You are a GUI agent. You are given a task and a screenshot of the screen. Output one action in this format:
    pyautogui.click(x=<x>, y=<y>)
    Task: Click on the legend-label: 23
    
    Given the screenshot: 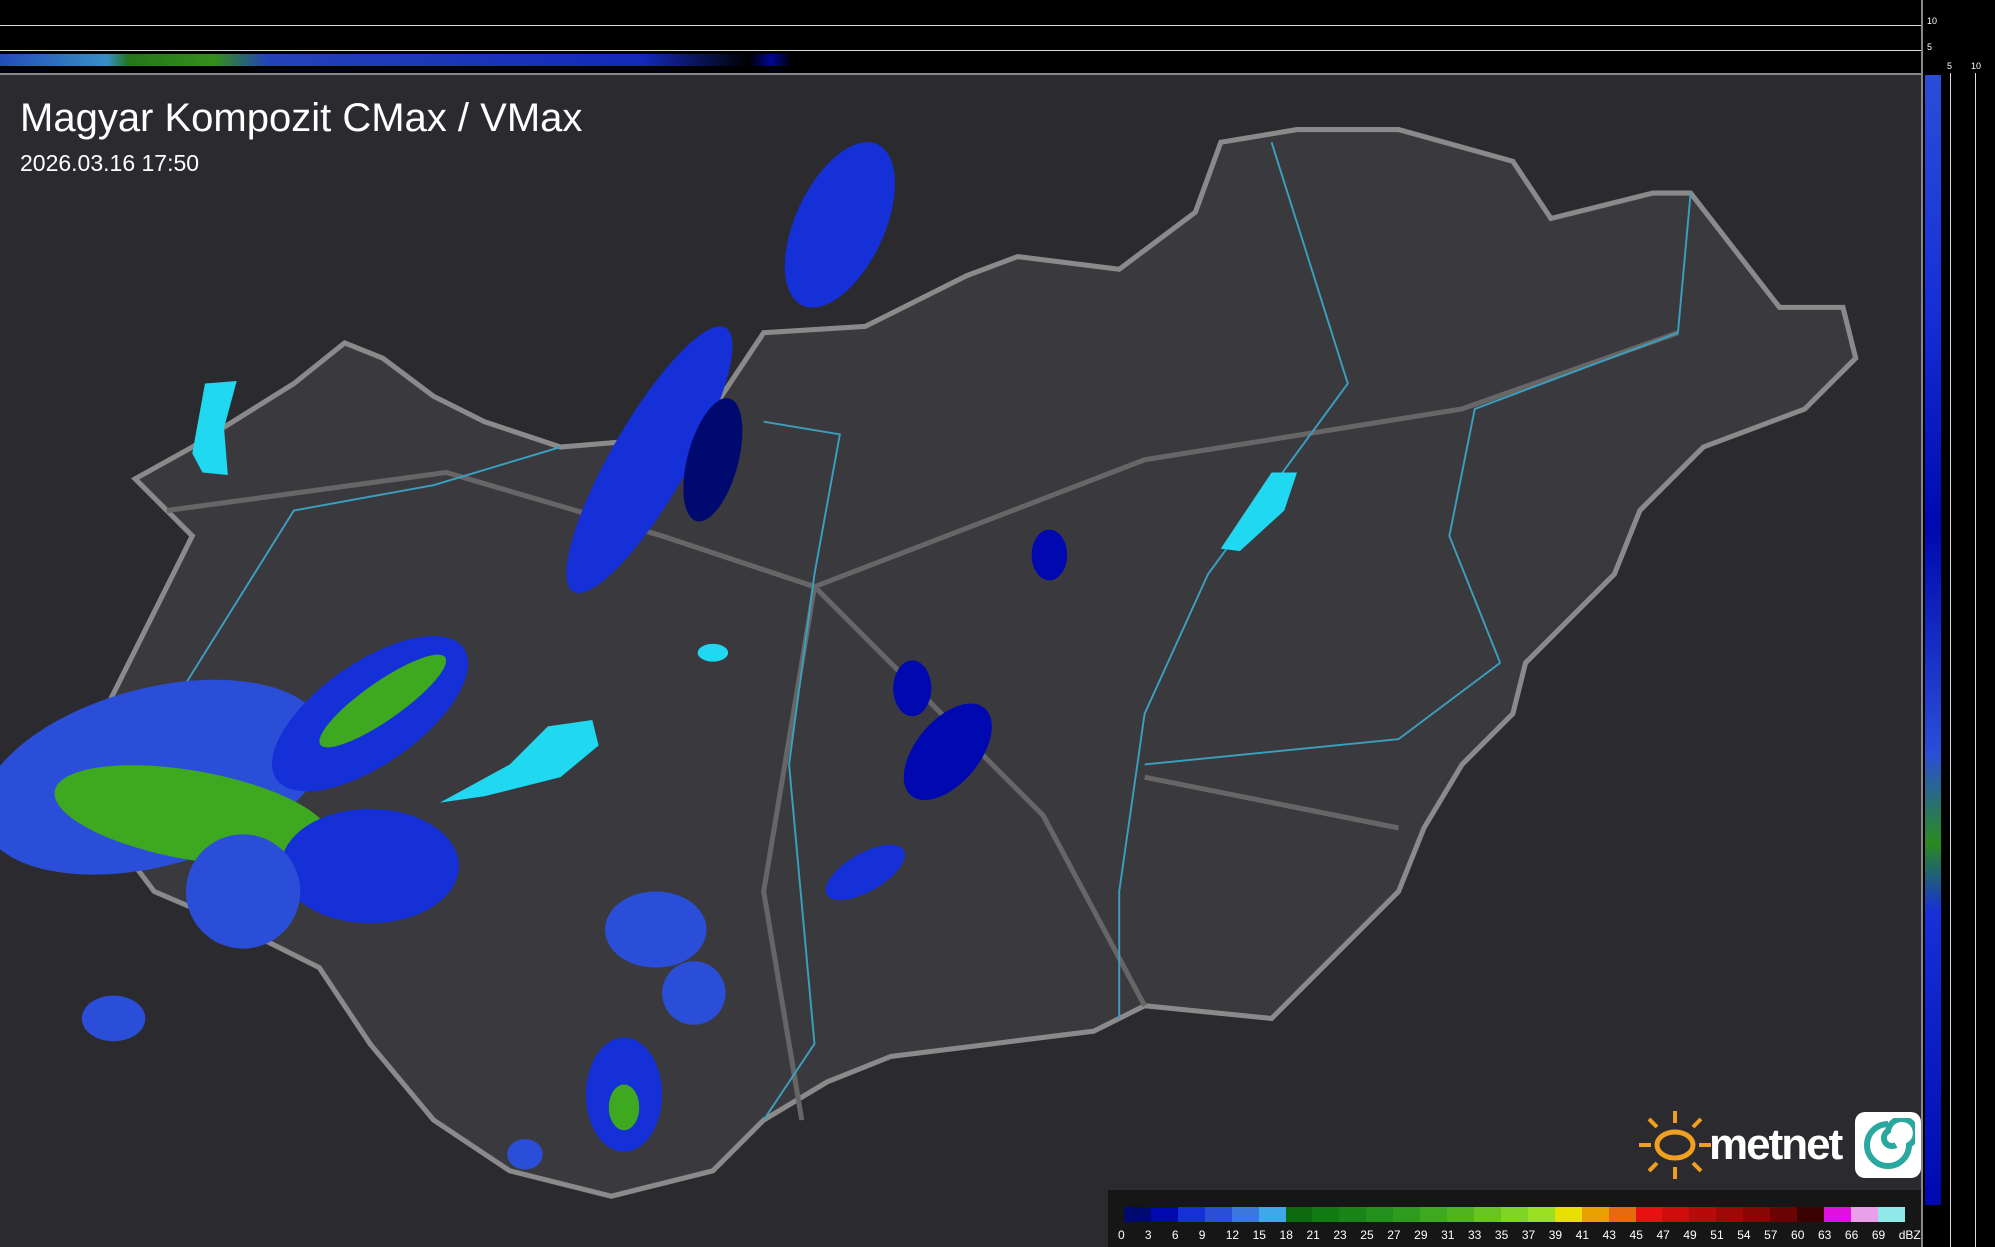 What is the action you would take?
    pyautogui.click(x=1340, y=1235)
    